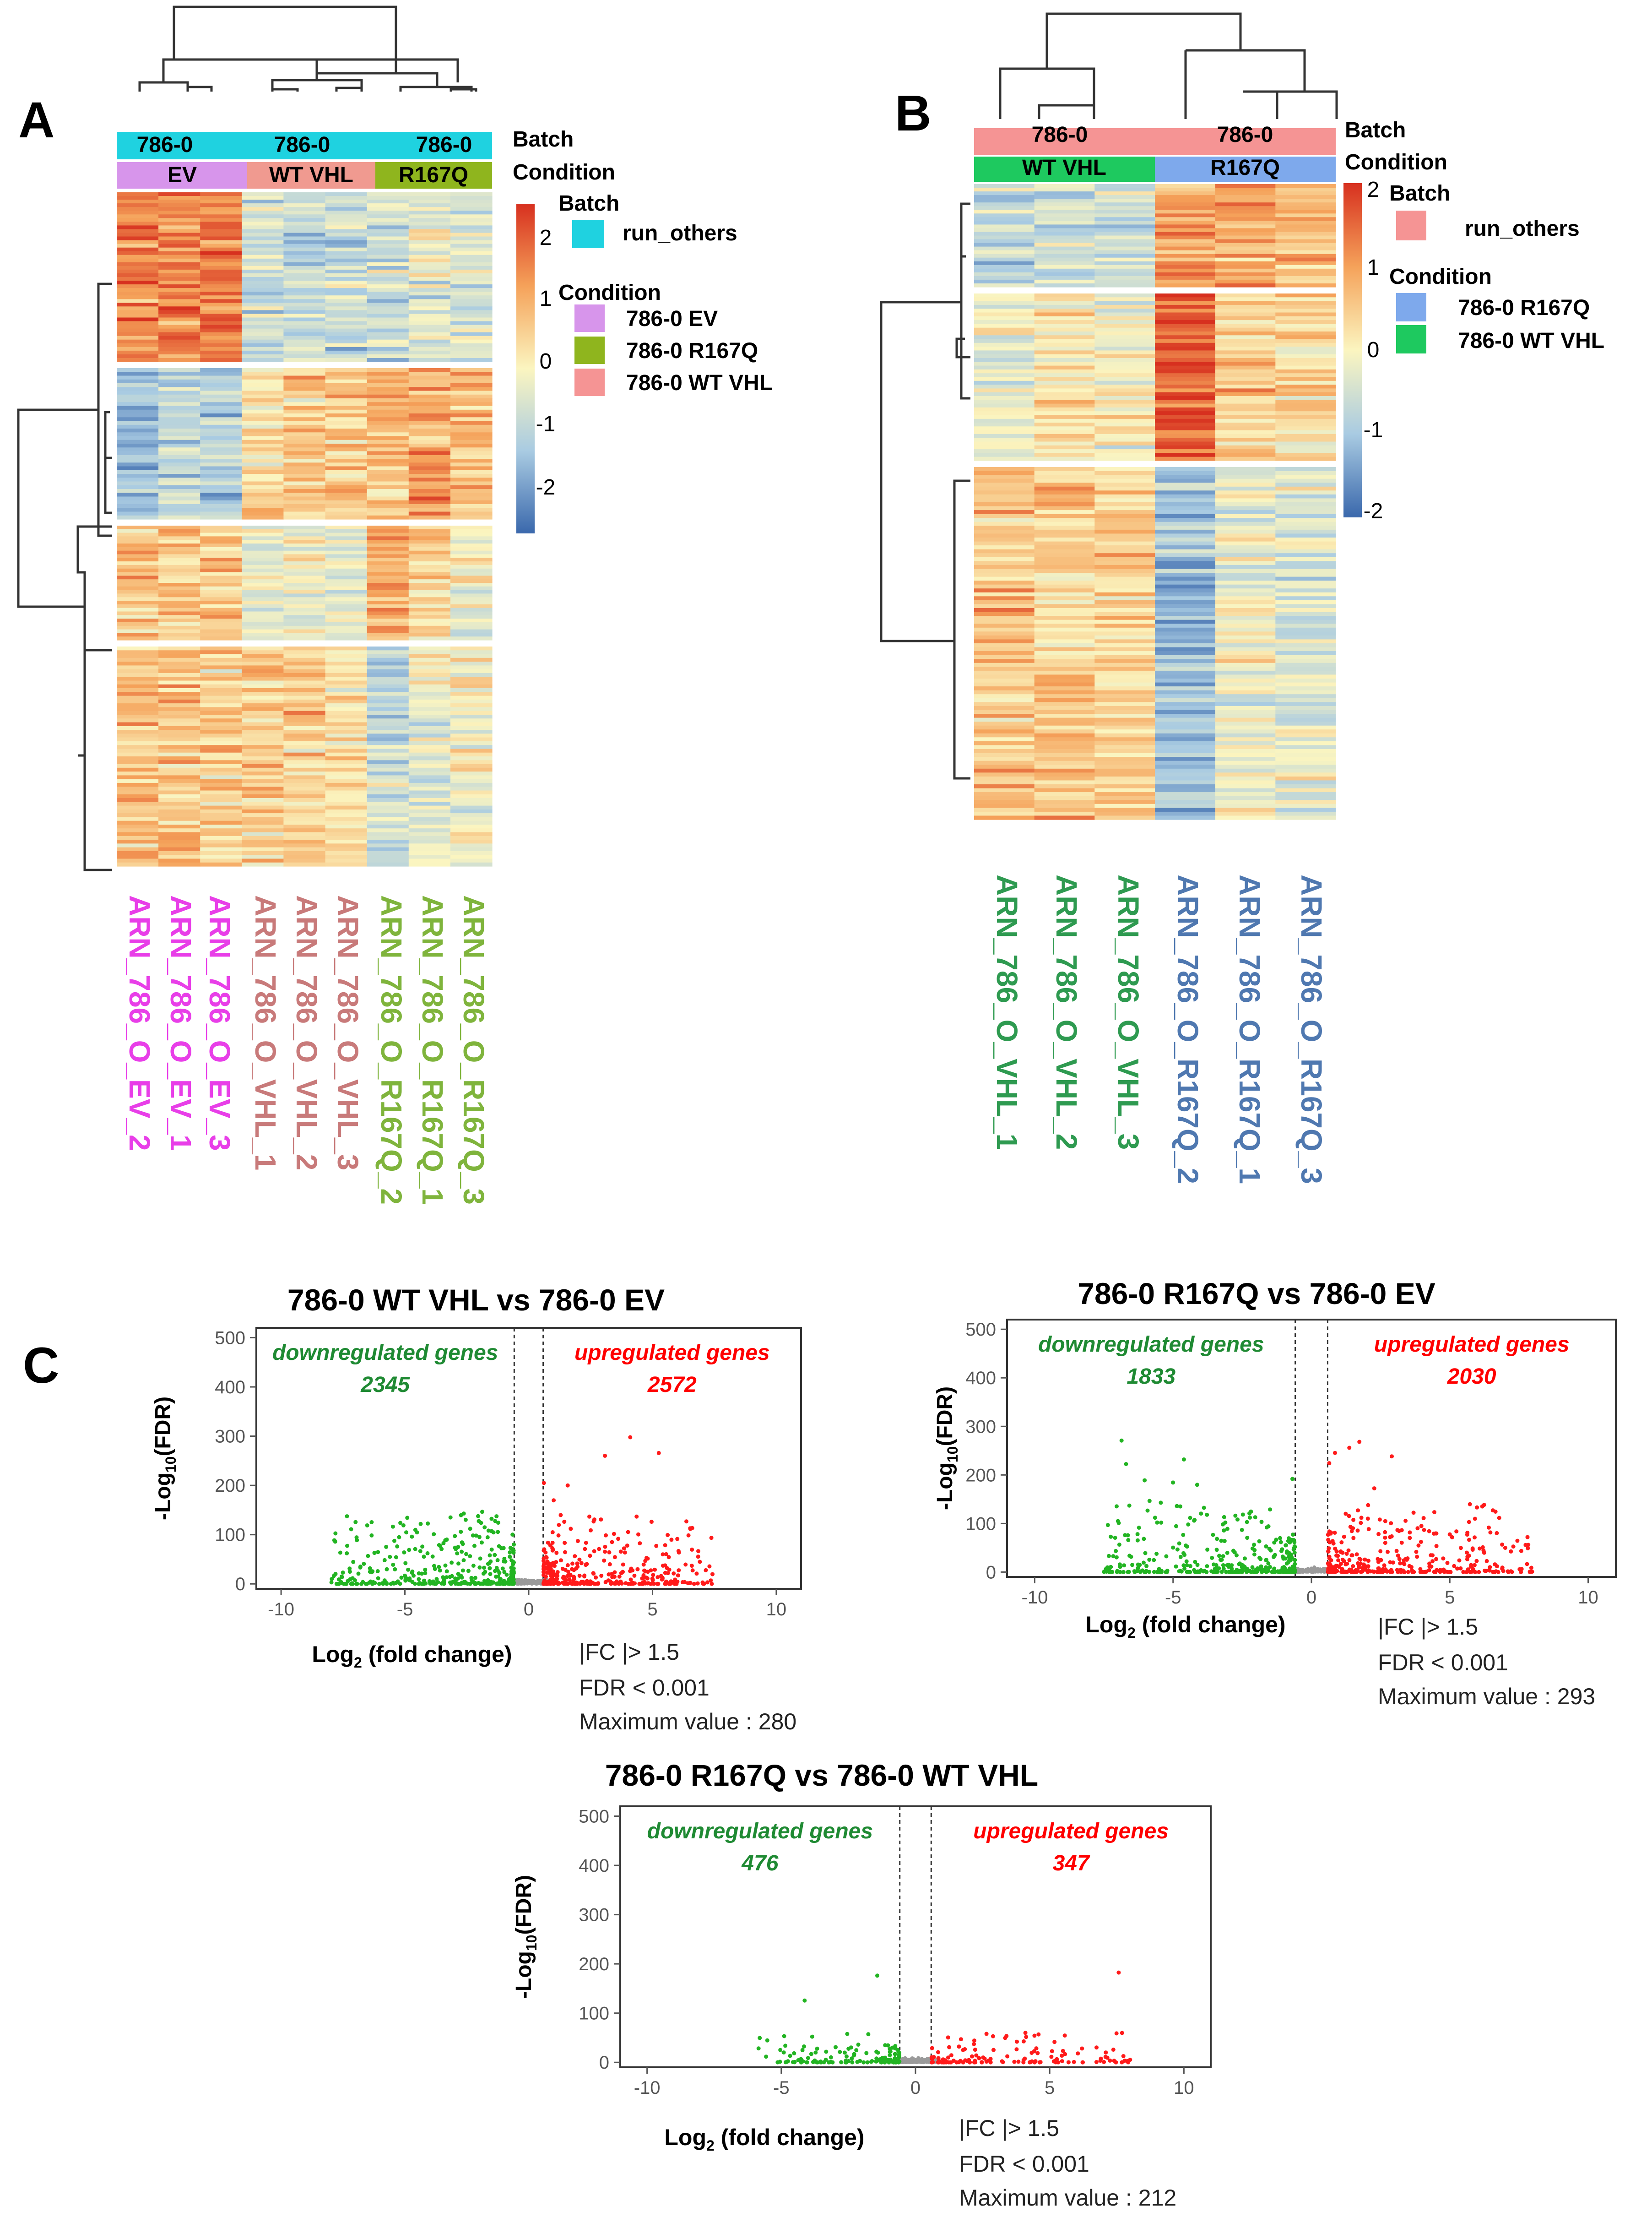 The height and width of the screenshot is (2228, 1652). What do you see at coordinates (165, 145) in the screenshot?
I see `batch-block-label: 786-0` at bounding box center [165, 145].